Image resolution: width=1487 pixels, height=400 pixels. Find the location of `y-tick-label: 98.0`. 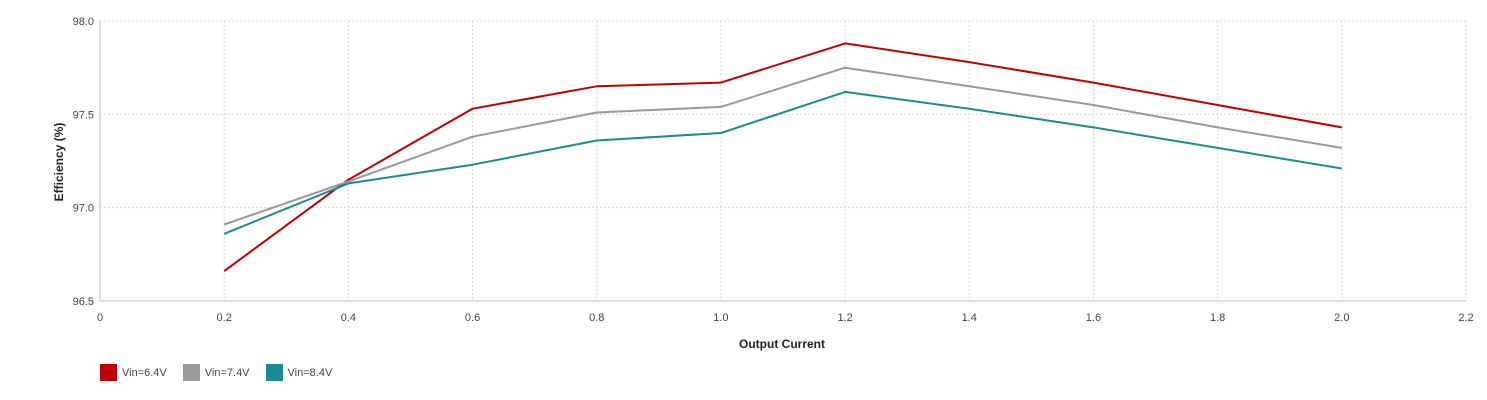

y-tick-label: 98.0 is located at coordinates (83, 22).